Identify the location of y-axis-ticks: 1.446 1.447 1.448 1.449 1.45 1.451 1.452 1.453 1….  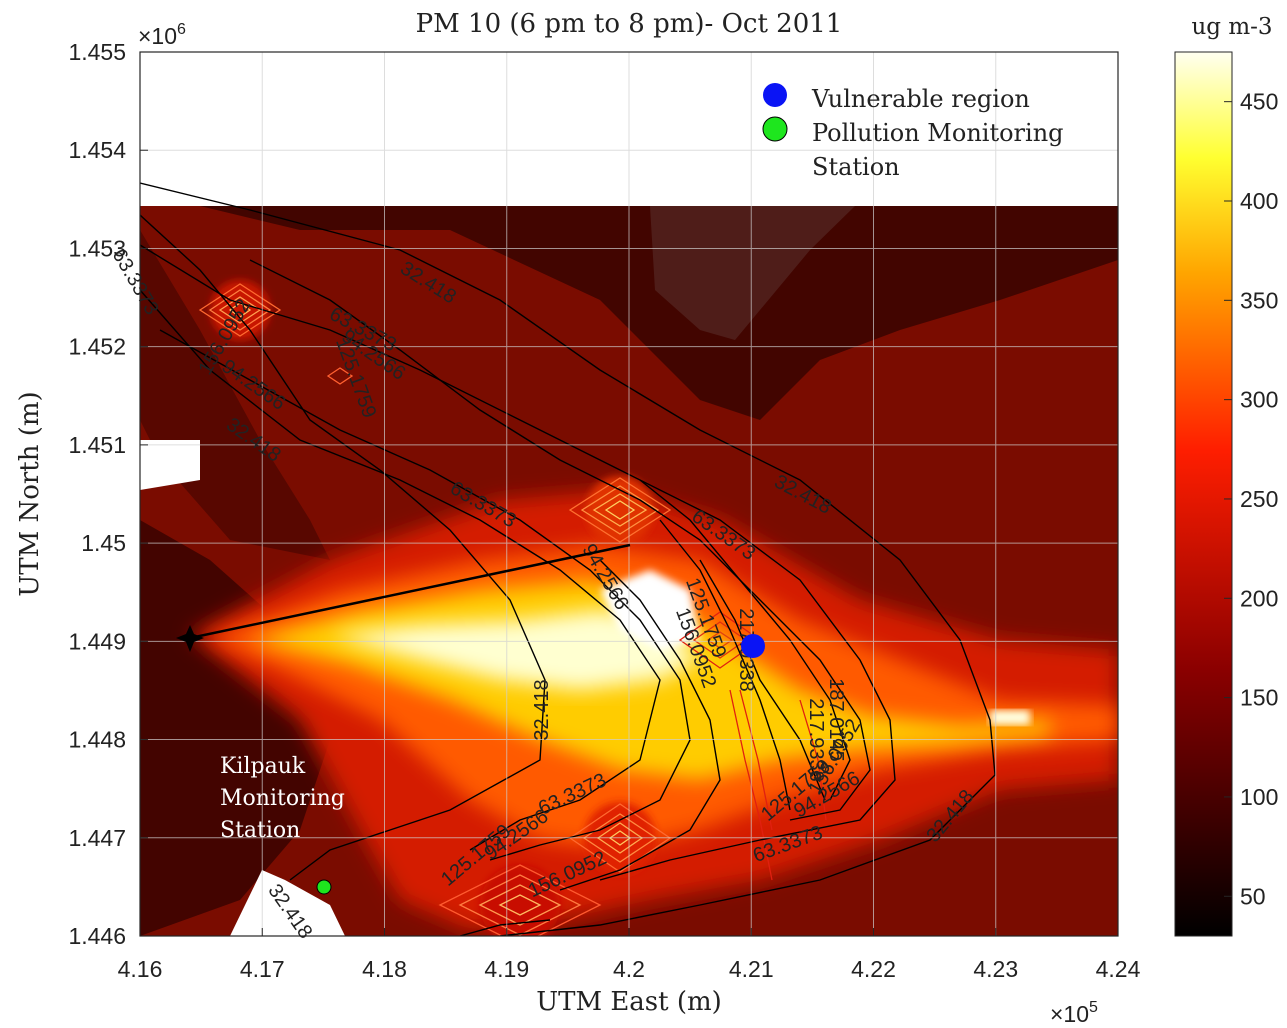
(108, 494).